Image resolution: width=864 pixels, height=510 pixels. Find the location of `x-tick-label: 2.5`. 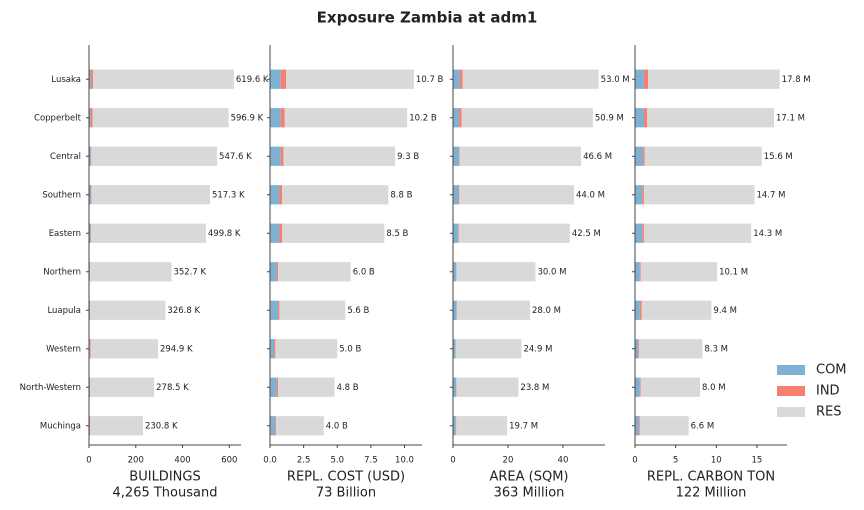

x-tick-label: 2.5 is located at coordinates (304, 461).